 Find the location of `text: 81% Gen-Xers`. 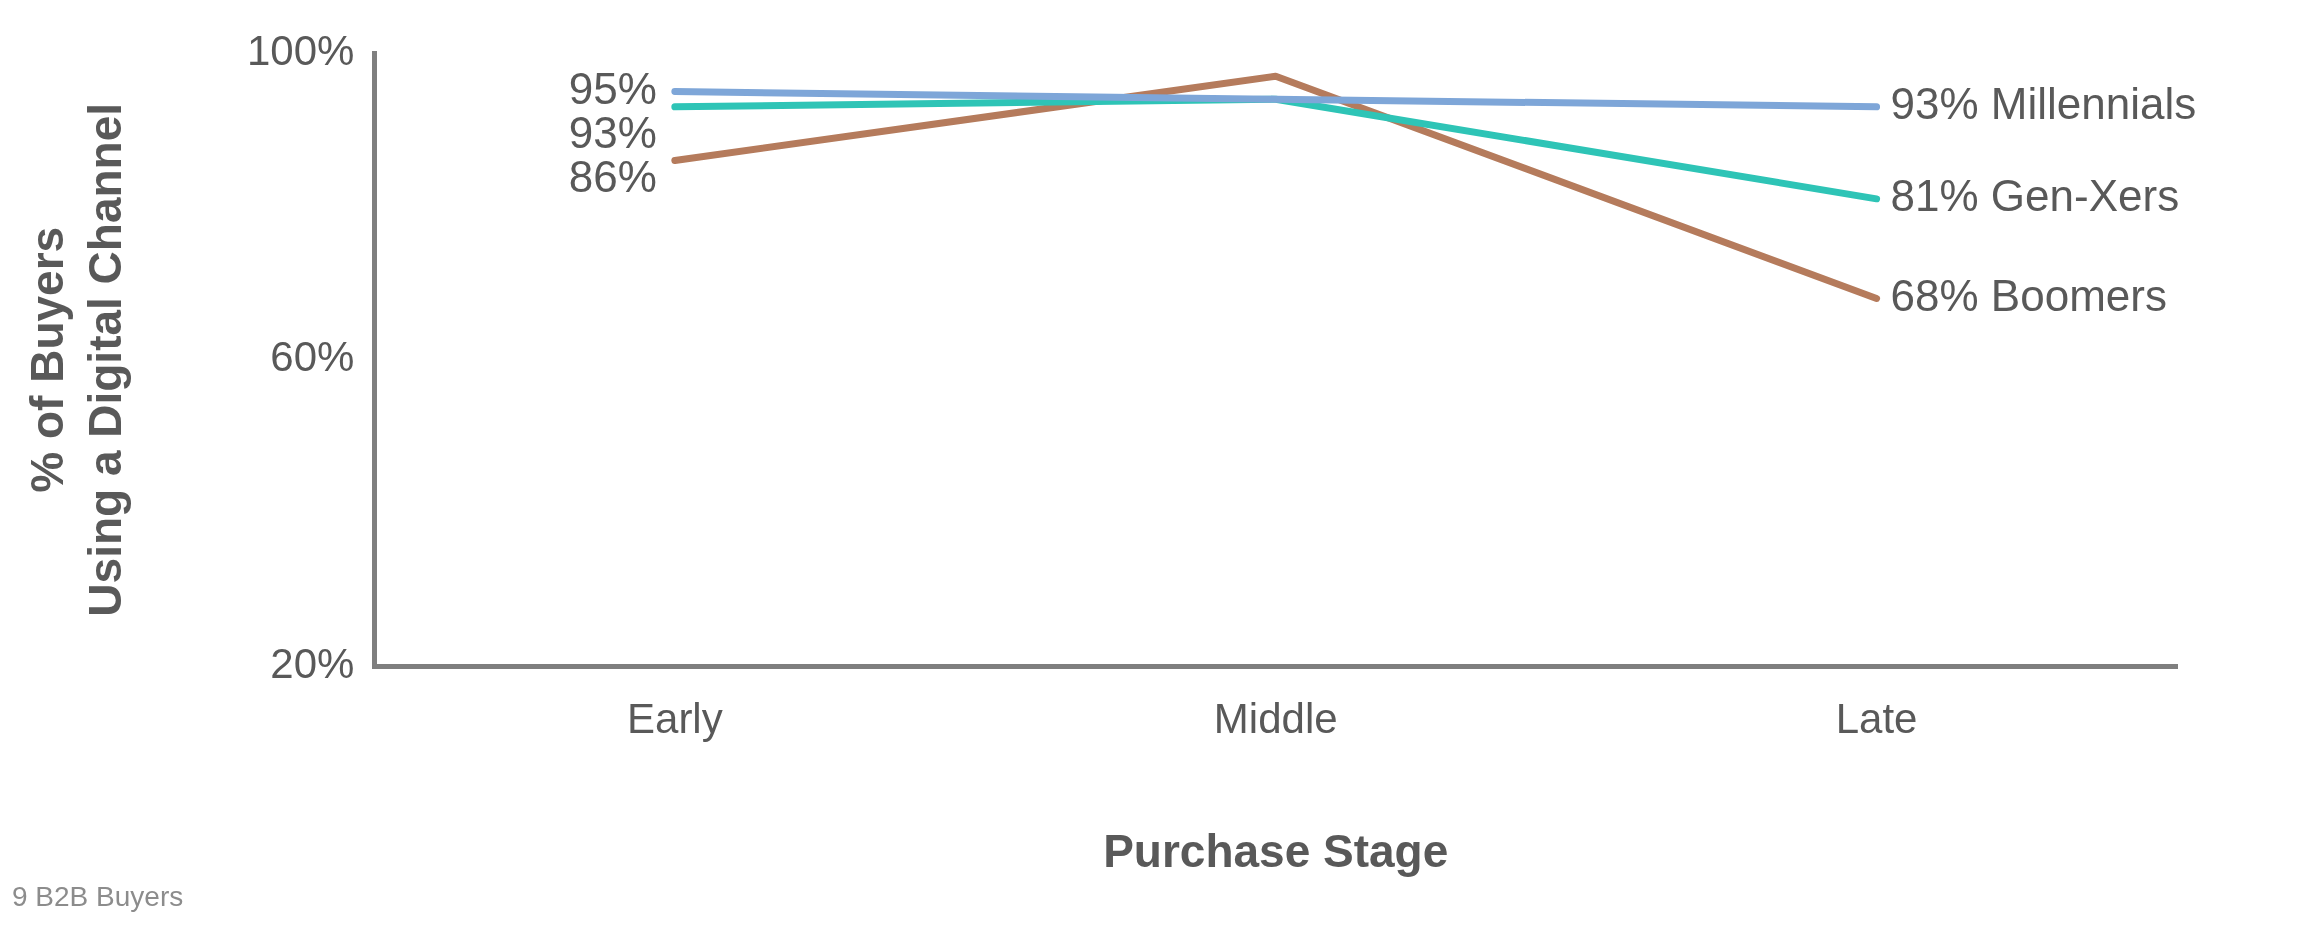

text: 81% Gen-Xers is located at coordinates (2035, 195).